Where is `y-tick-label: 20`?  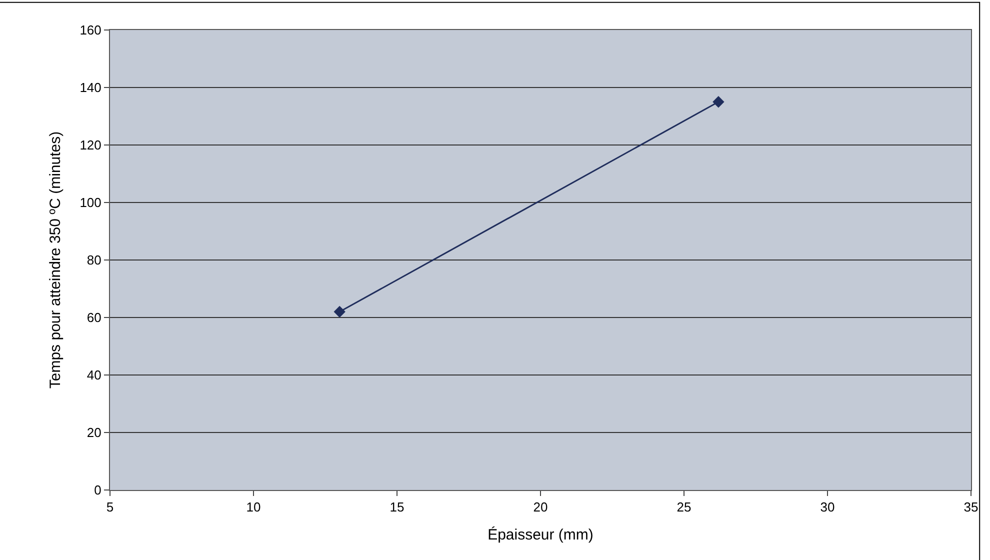 y-tick-label: 20 is located at coordinates (94, 432).